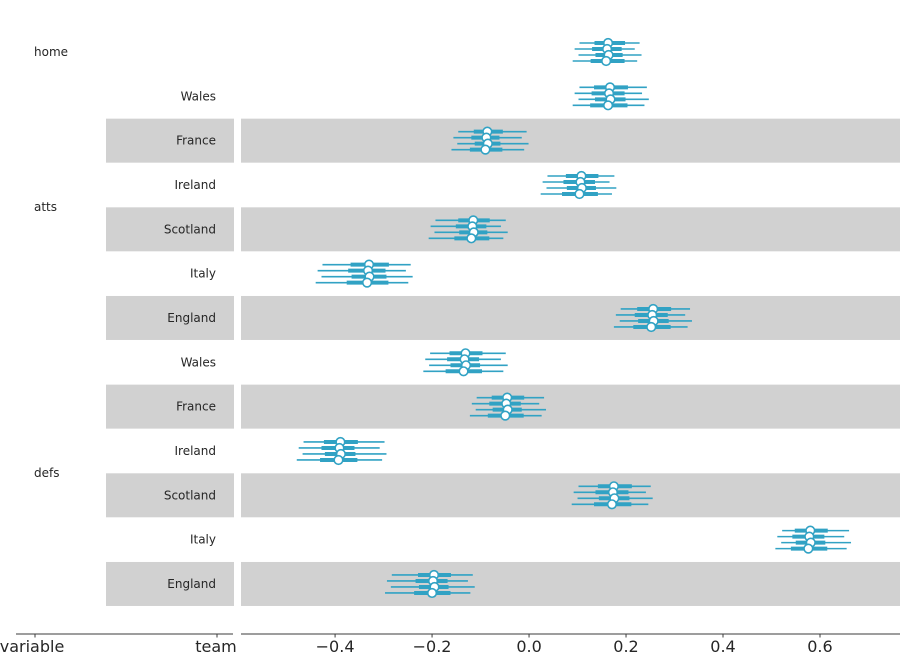  I want to click on variable-group-label: home, so click(51, 52).